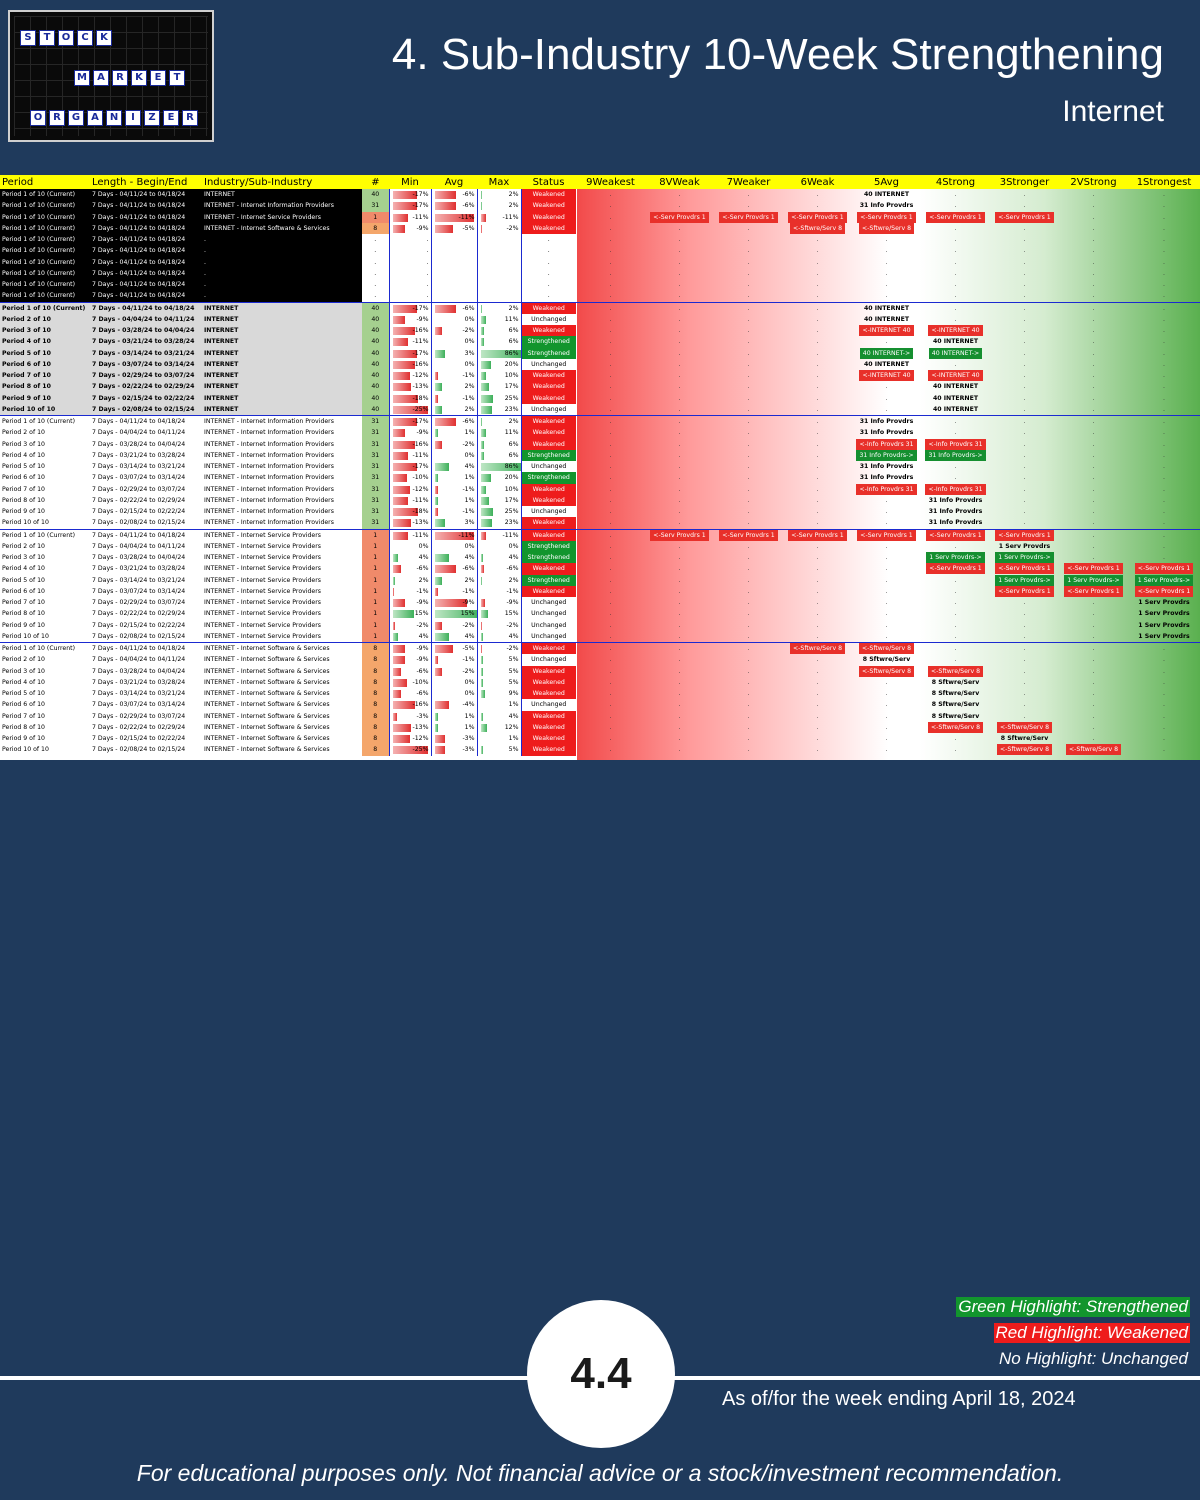  What do you see at coordinates (146, 319) in the screenshot?
I see `length-cell: 7 Days - 04/04/24 to 04/11/24` at bounding box center [146, 319].